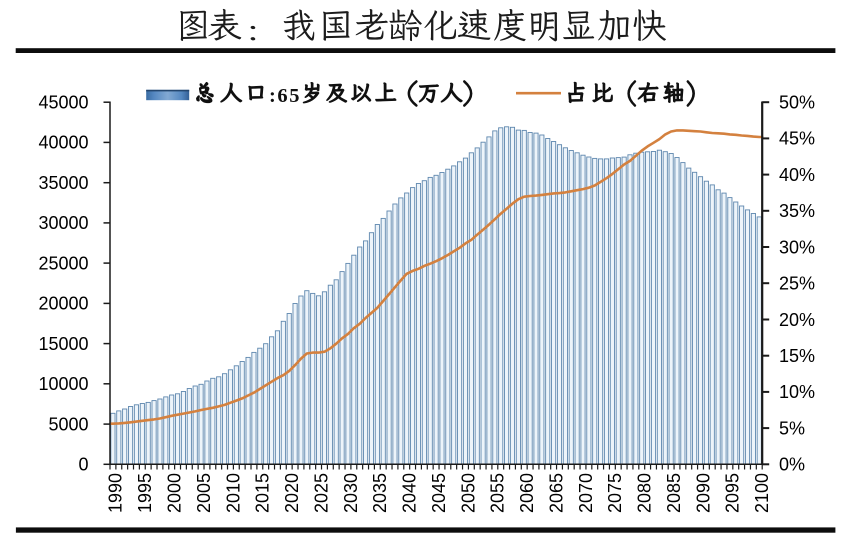  What do you see at coordinates (175, 493) in the screenshot?
I see `svg-text: 2000` at bounding box center [175, 493].